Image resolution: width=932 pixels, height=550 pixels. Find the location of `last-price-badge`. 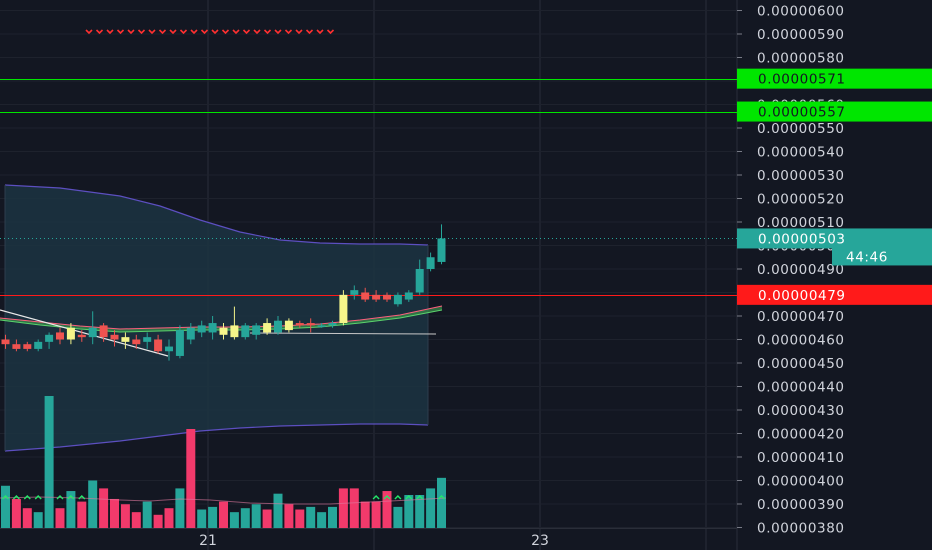

last-price-badge is located at coordinates (834, 238).